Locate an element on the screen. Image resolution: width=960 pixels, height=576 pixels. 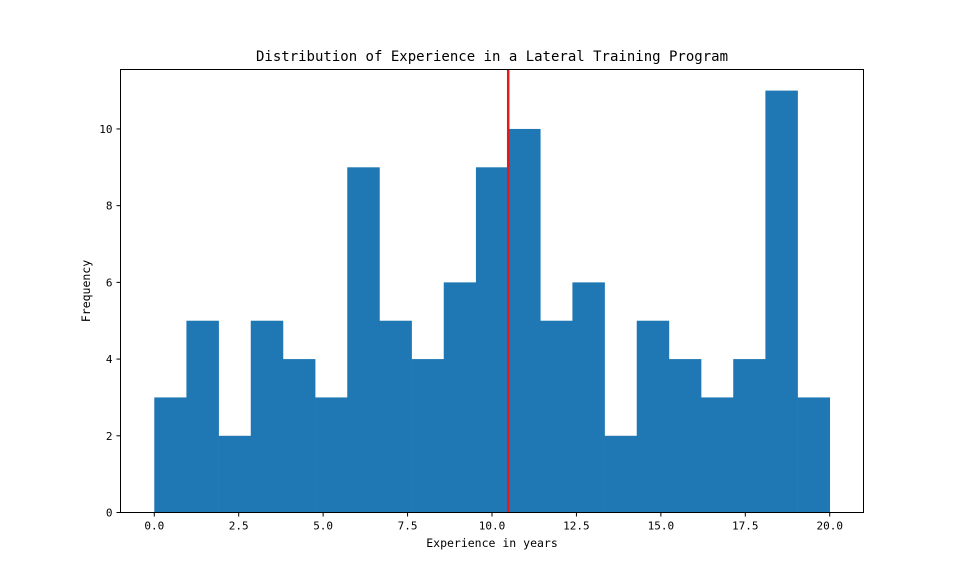
y-tick-label: 10 is located at coordinates (105, 129).